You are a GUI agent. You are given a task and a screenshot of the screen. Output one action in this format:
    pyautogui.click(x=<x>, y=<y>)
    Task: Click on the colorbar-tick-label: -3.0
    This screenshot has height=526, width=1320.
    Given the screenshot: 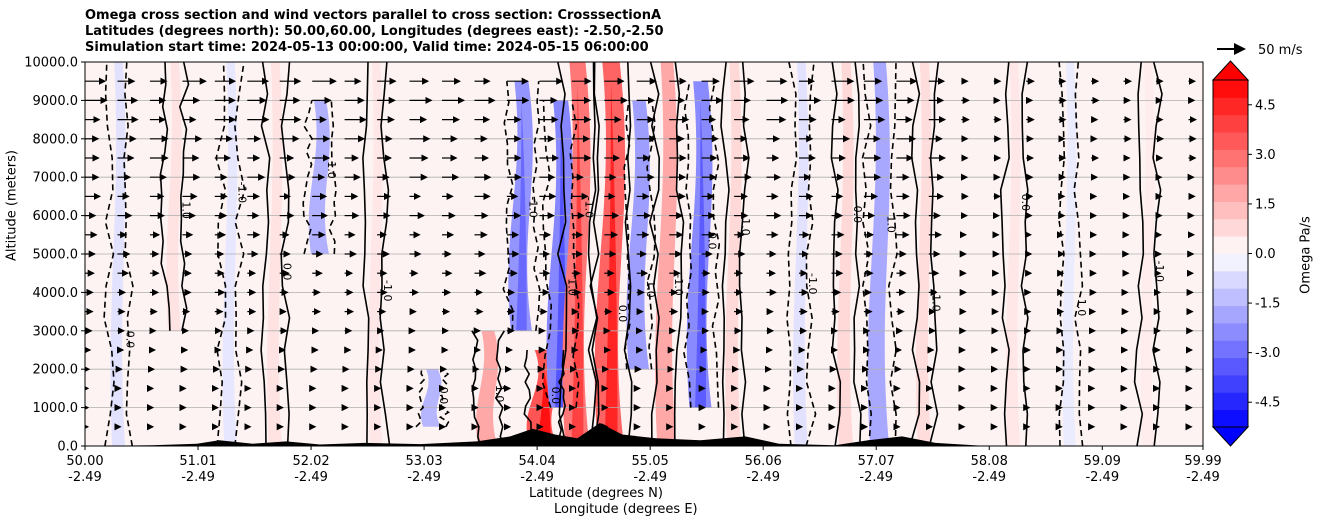 What is the action you would take?
    pyautogui.click(x=1267, y=353)
    